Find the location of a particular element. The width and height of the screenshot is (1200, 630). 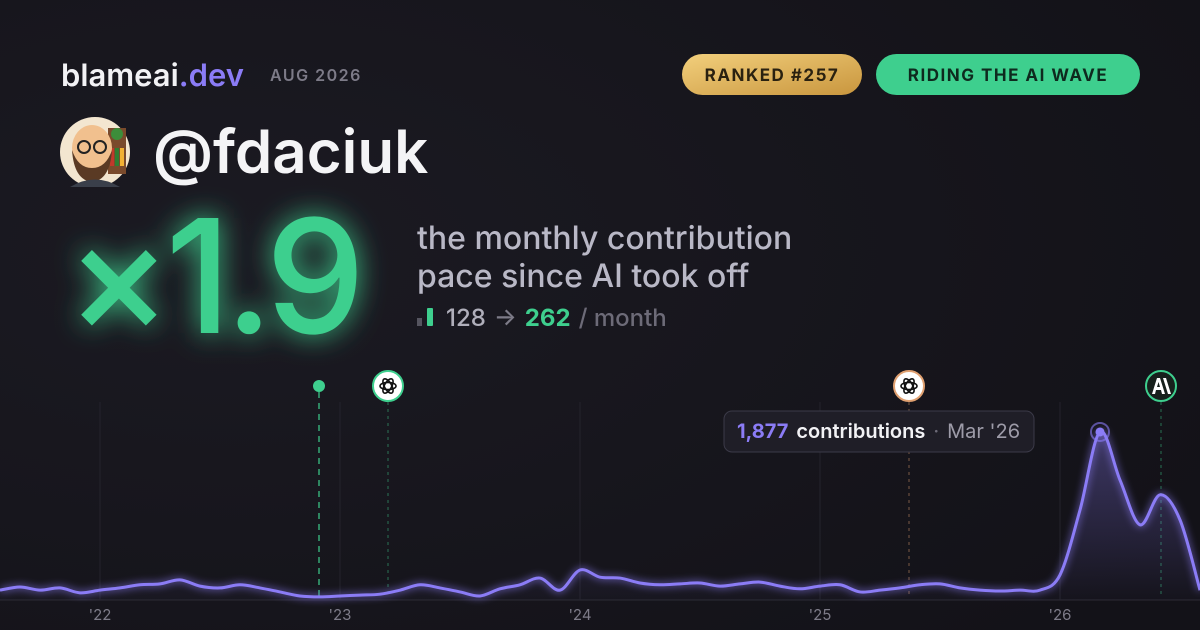

pace-arrow: → is located at coordinates (505, 317).